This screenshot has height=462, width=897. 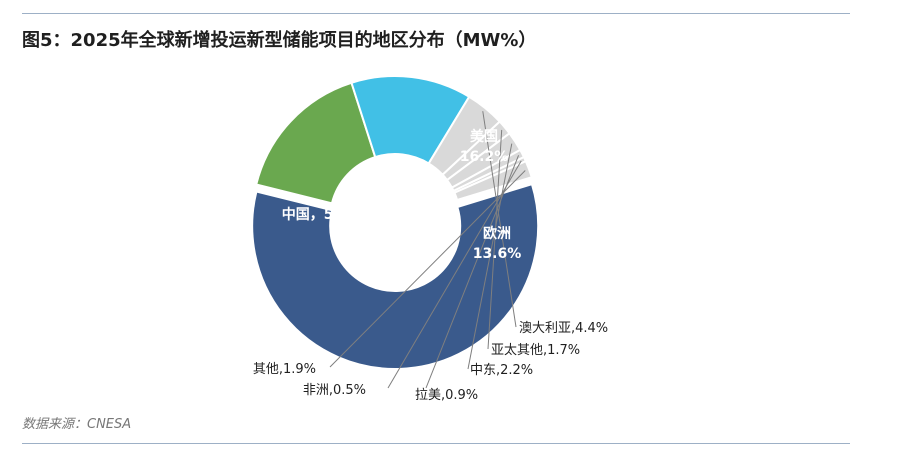 What do you see at coordinates (535, 350) in the screenshot?
I see `slice-label-4: 亚太其他,1.7%` at bounding box center [535, 350].